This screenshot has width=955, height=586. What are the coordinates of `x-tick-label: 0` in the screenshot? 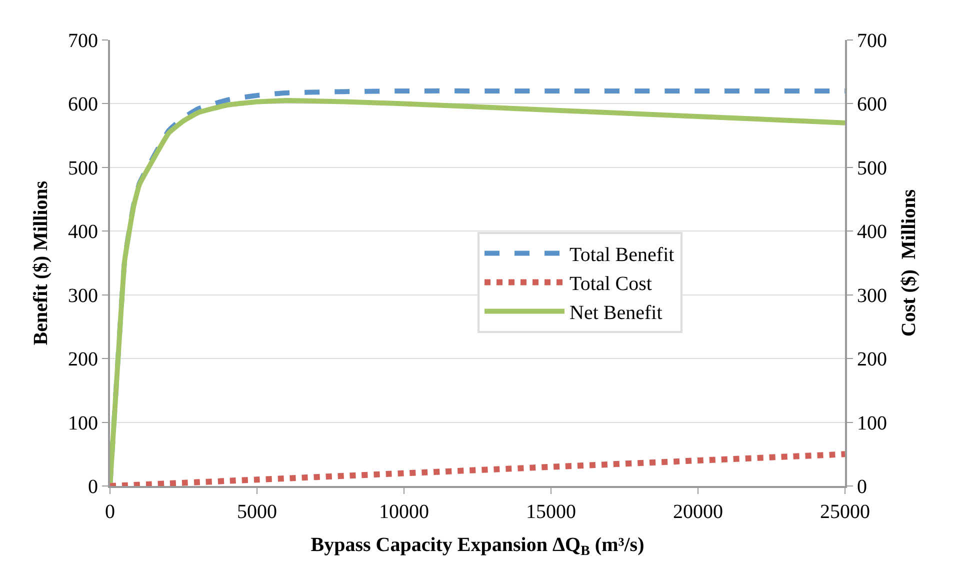 It's located at (110, 512).